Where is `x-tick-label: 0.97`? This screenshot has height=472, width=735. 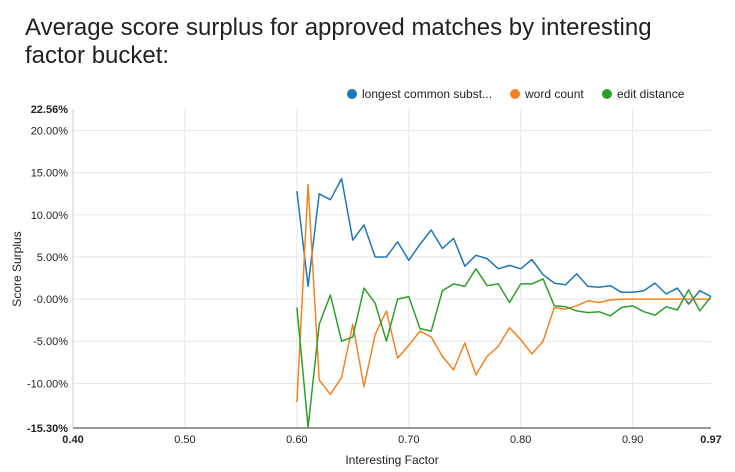 x-tick-label: 0.97 is located at coordinates (710, 440).